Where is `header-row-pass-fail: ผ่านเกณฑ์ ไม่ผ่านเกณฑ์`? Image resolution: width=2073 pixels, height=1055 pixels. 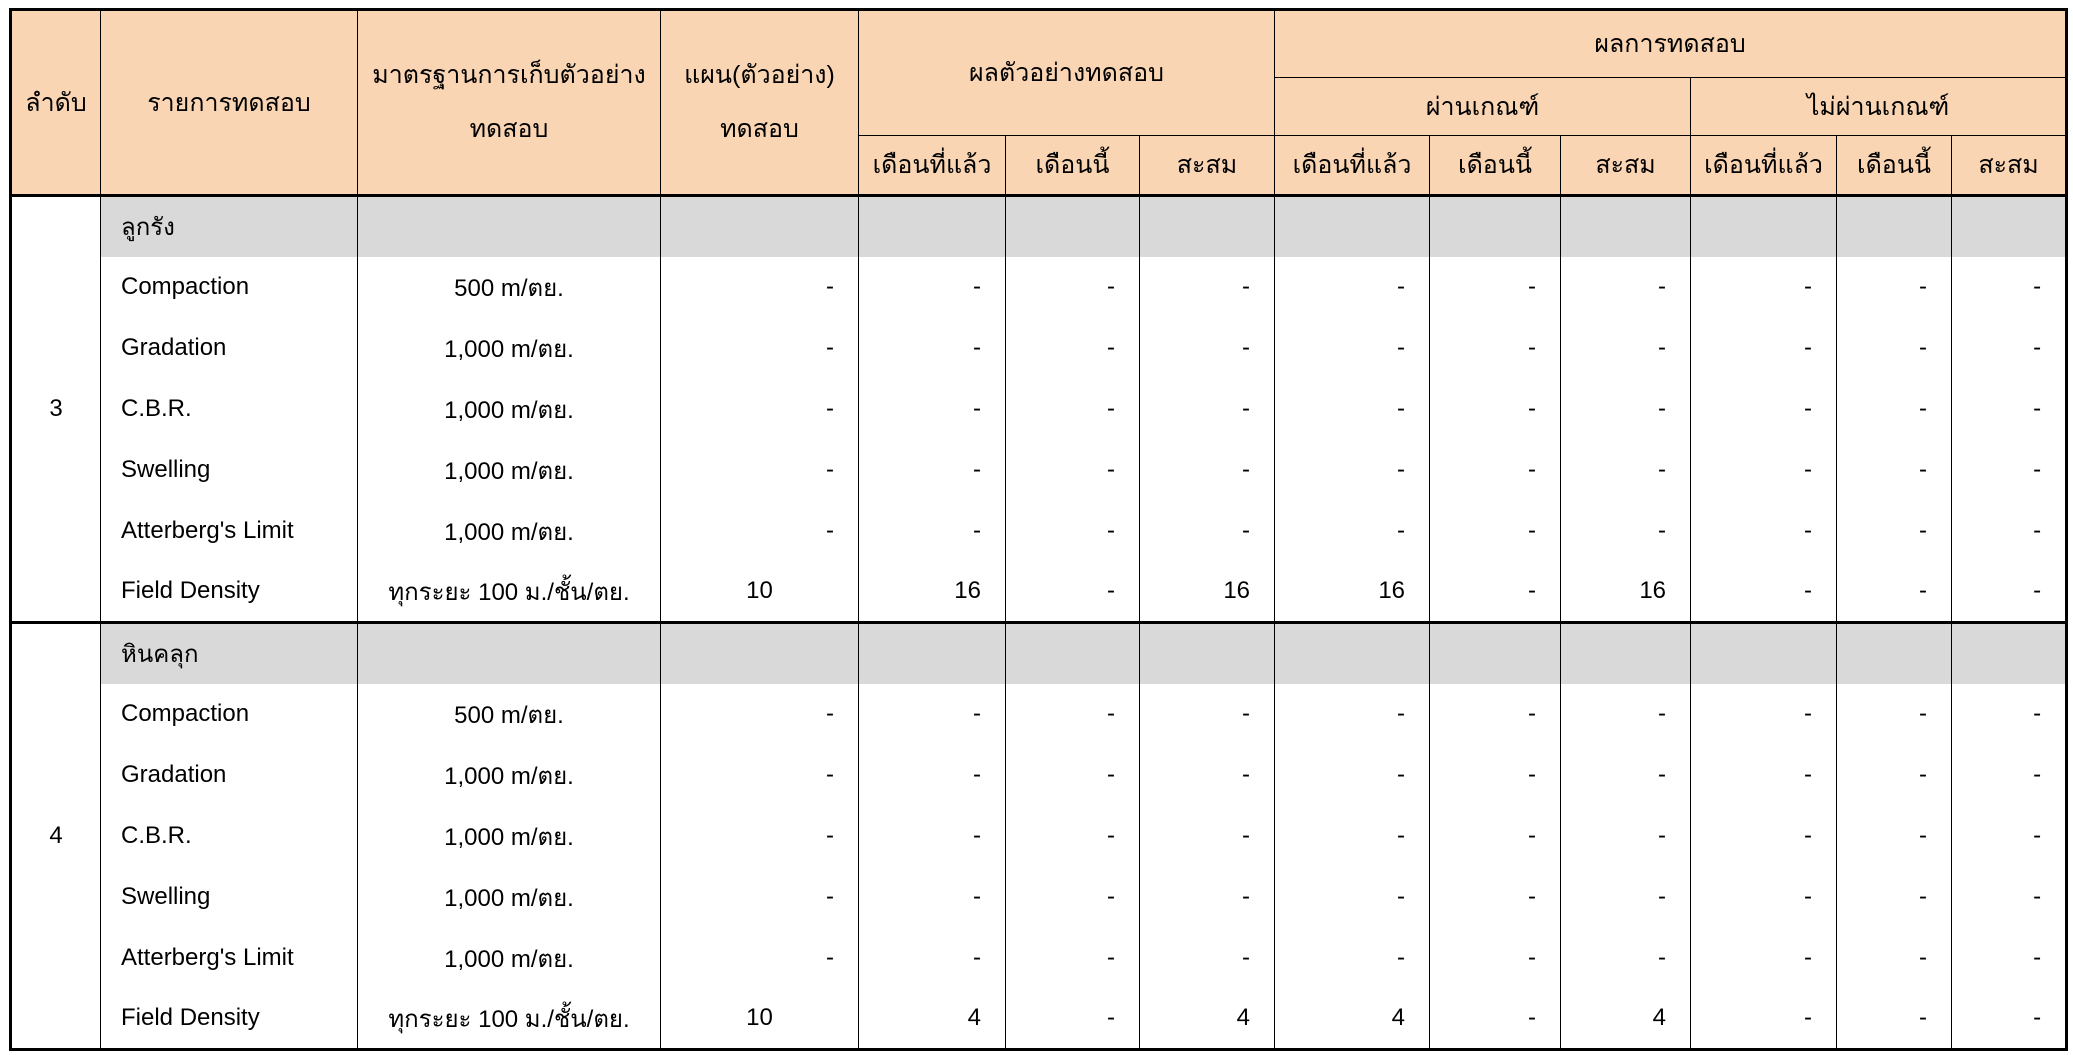
header-row-pass-fail: ผ่านเกณฑ์ ไม่ผ่านเกณฑ์ is located at coordinates (1039, 106).